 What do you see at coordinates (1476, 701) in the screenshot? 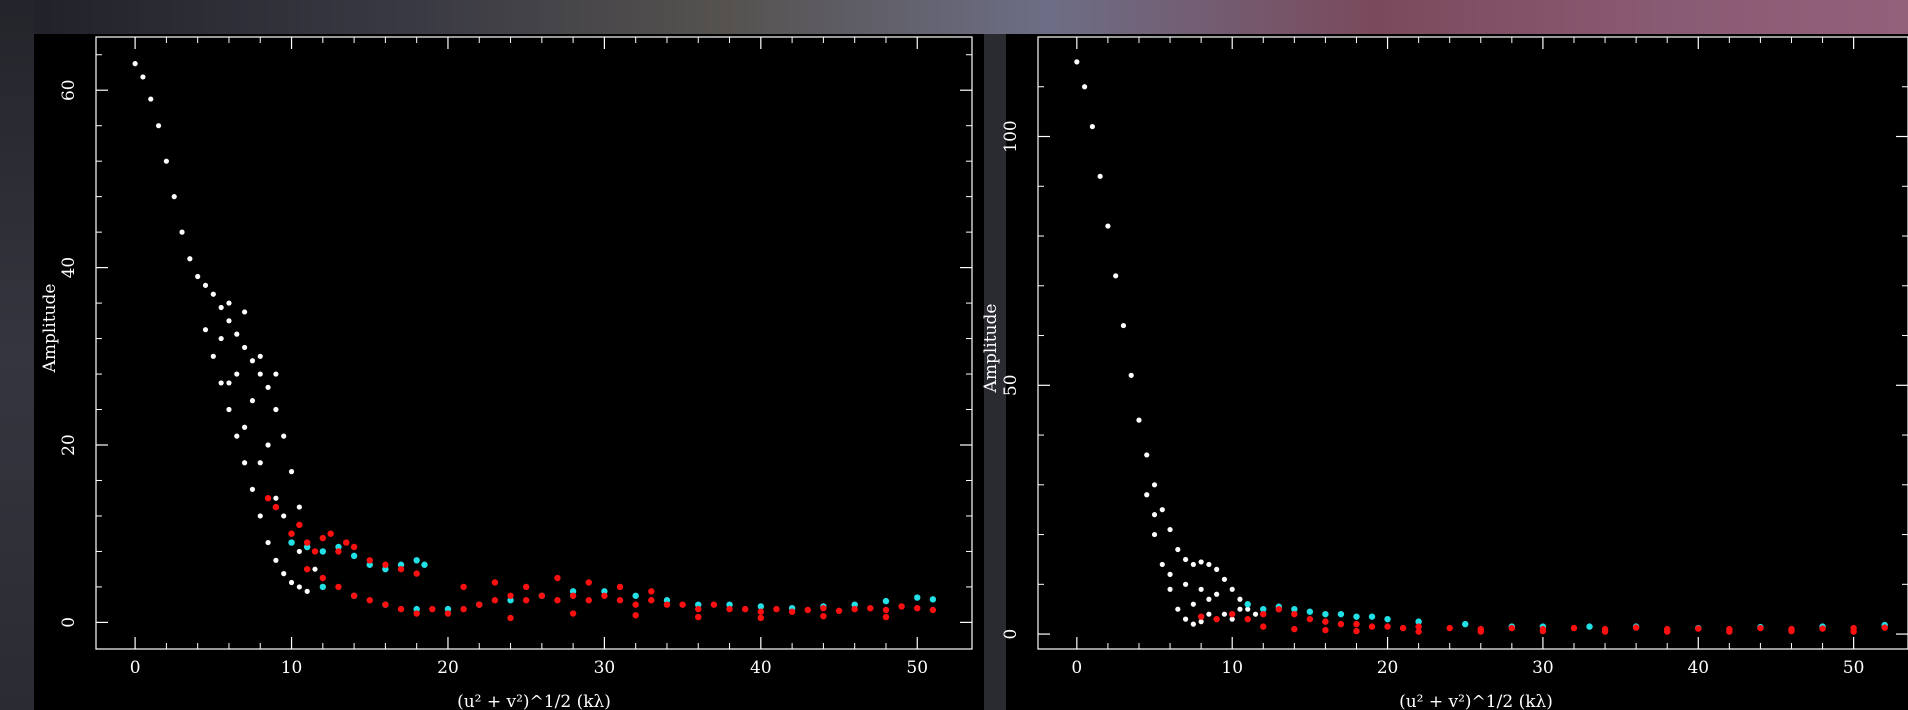
I see `x-axis-label-right: (u² + v²)^1/2 (kλ)` at bounding box center [1476, 701].